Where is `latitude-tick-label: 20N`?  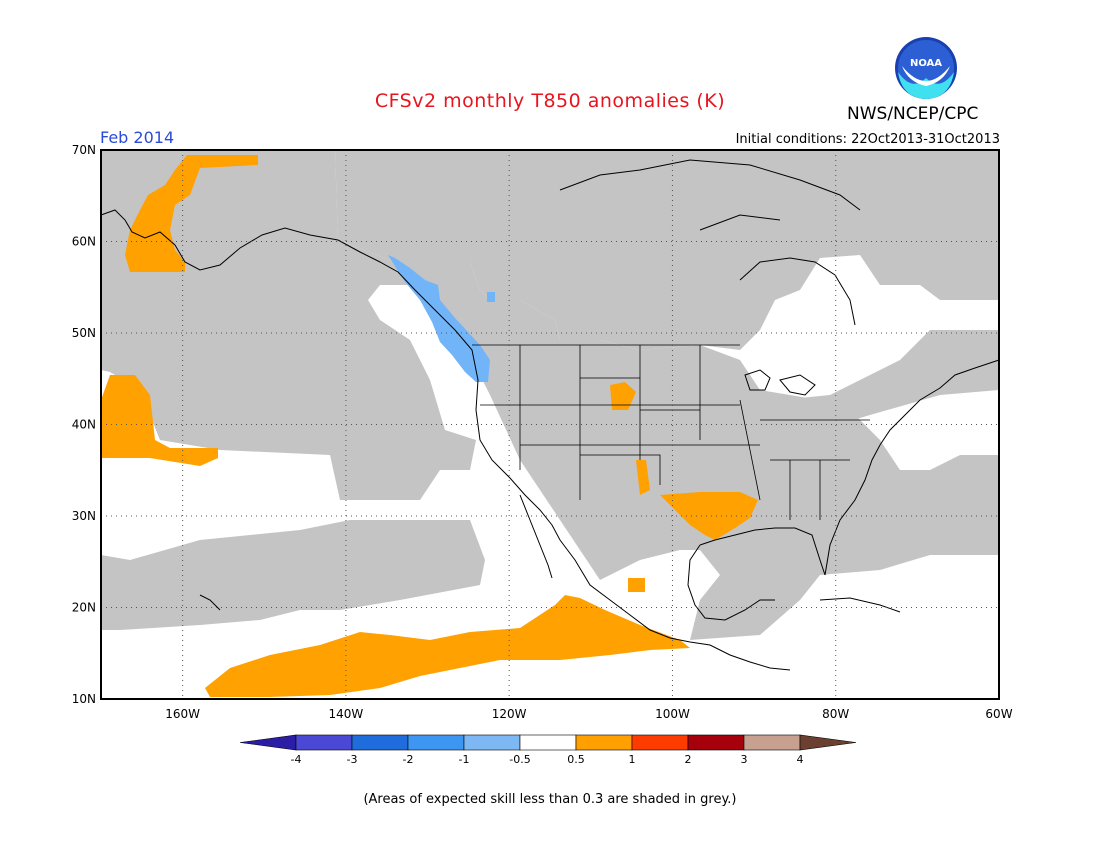
latitude-tick-label: 20N is located at coordinates (84, 608).